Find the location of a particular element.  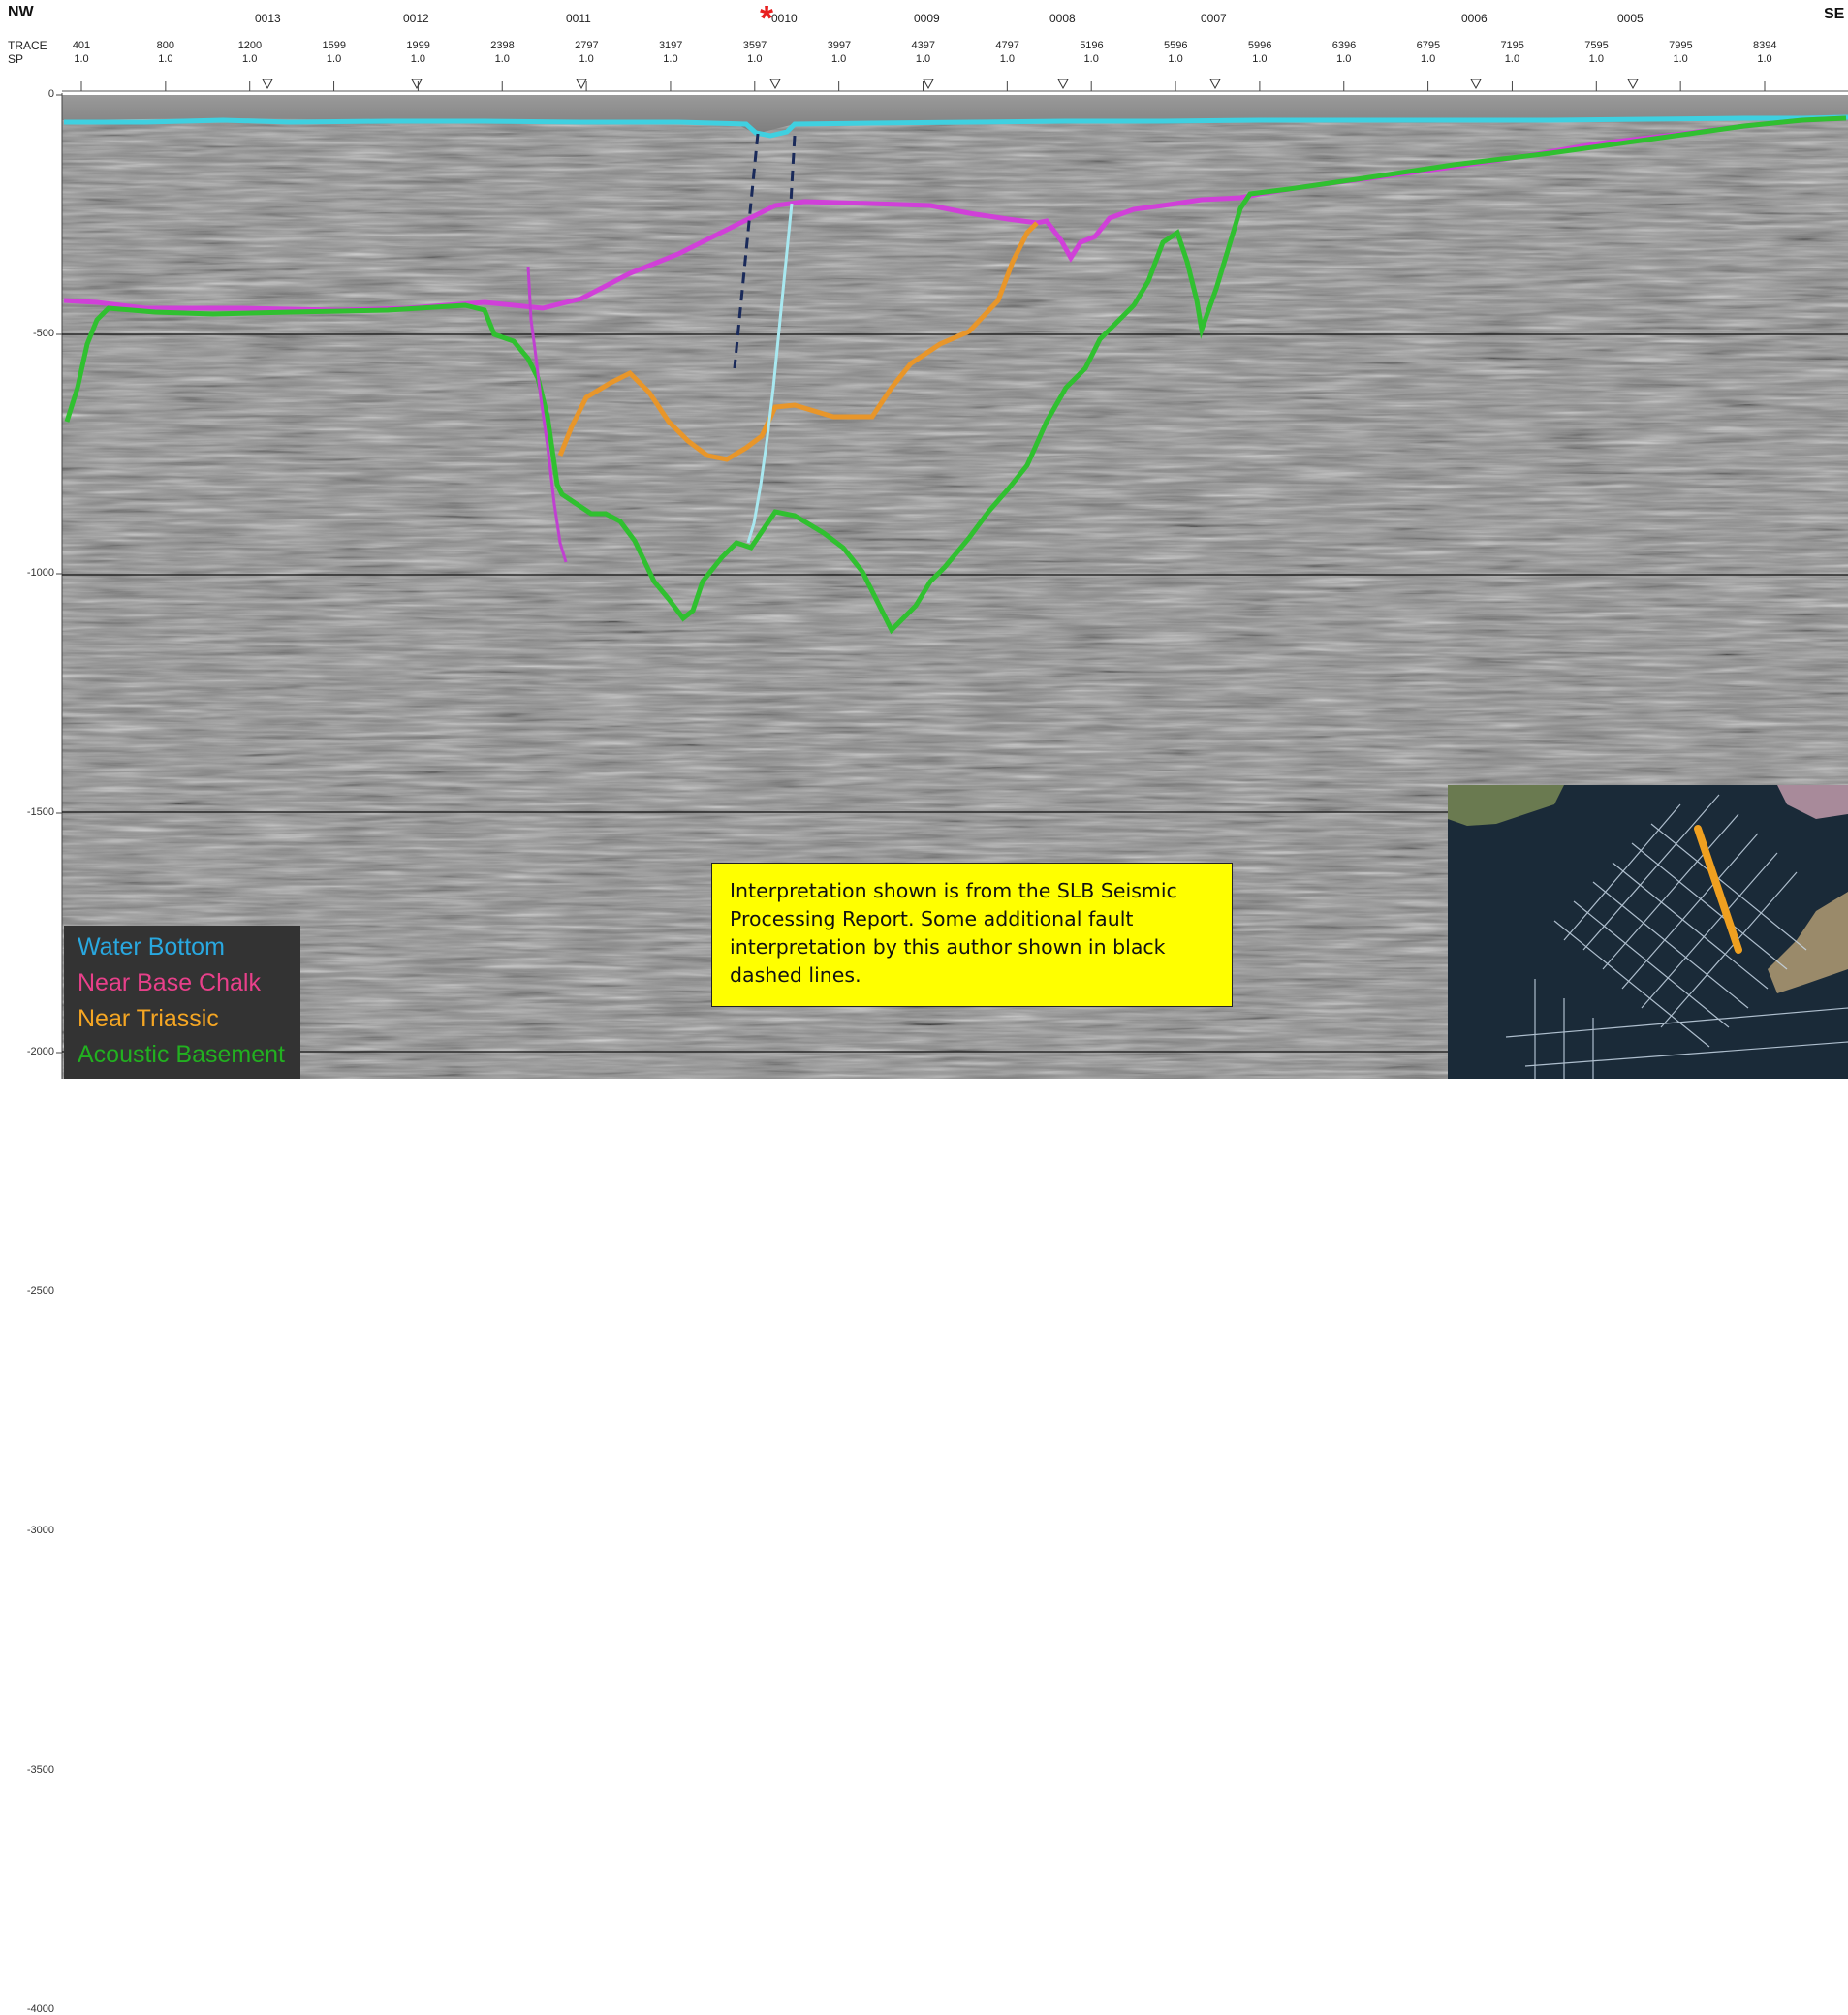

trace-number: 5196 is located at coordinates (1092, 45).